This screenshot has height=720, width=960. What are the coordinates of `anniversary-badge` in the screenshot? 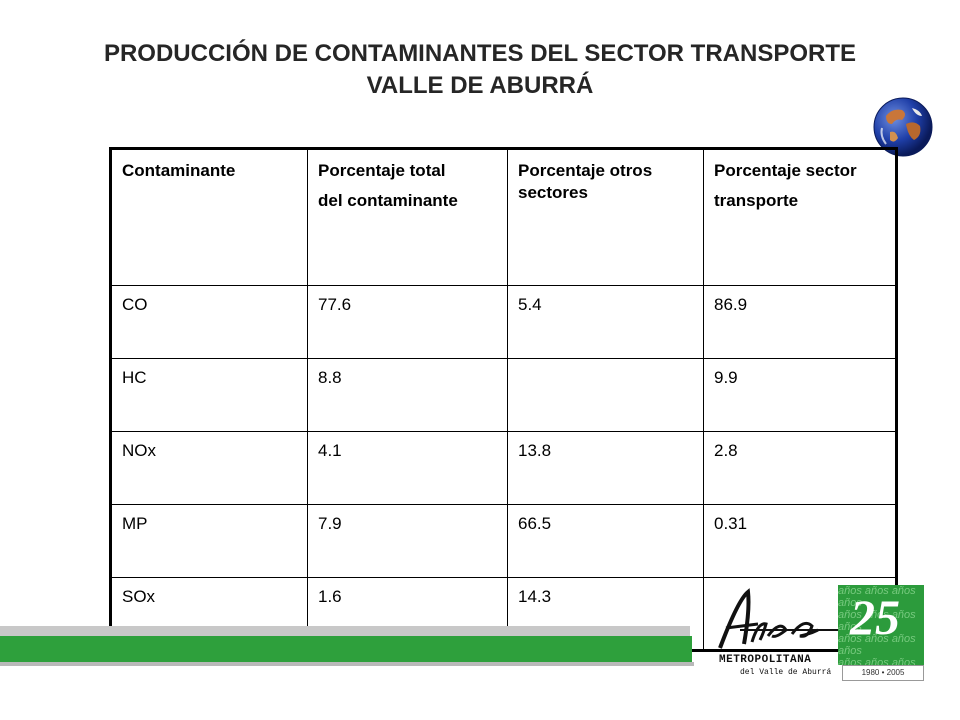 It's located at (881, 625).